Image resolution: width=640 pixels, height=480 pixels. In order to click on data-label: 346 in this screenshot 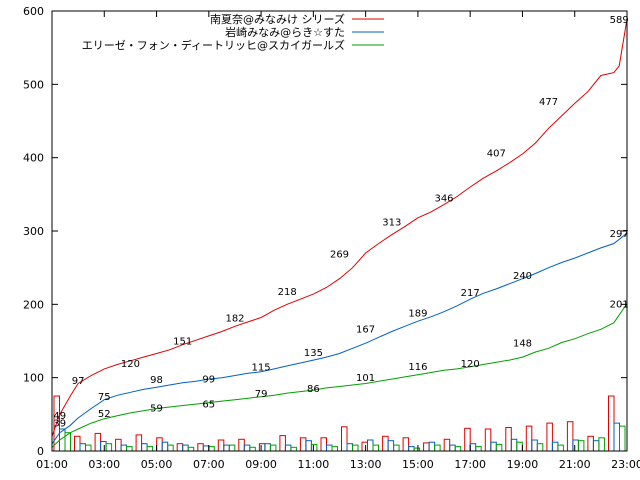, I will do `click(443, 198)`.